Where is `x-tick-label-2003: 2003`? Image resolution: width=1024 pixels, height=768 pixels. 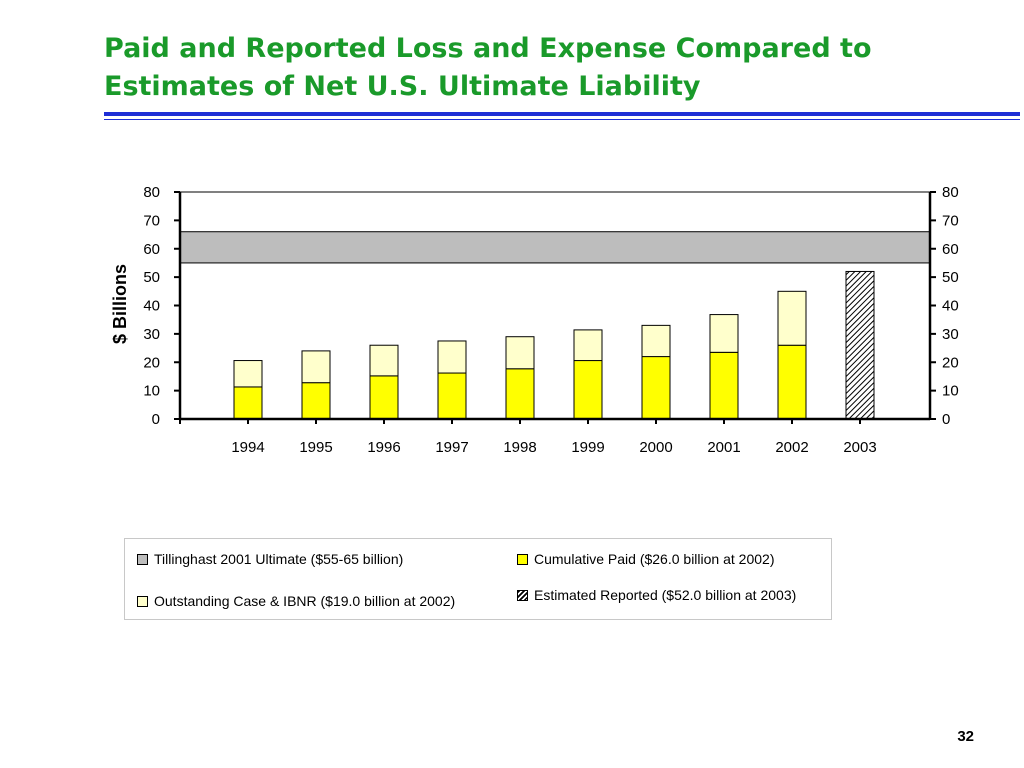 x-tick-label-2003: 2003 is located at coordinates (859, 447).